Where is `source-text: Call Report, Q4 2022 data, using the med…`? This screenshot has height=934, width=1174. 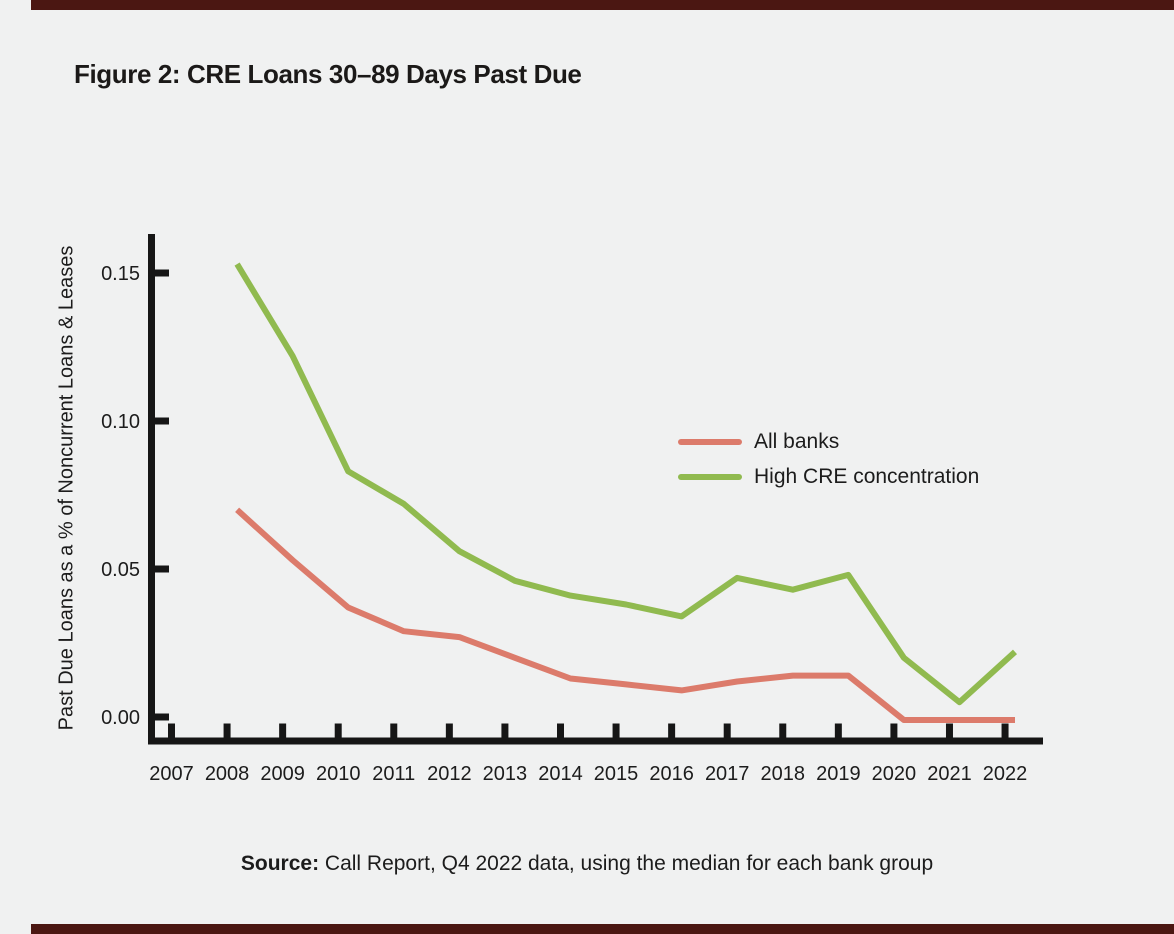 source-text: Call Report, Q4 2022 data, using the med… is located at coordinates (626, 863).